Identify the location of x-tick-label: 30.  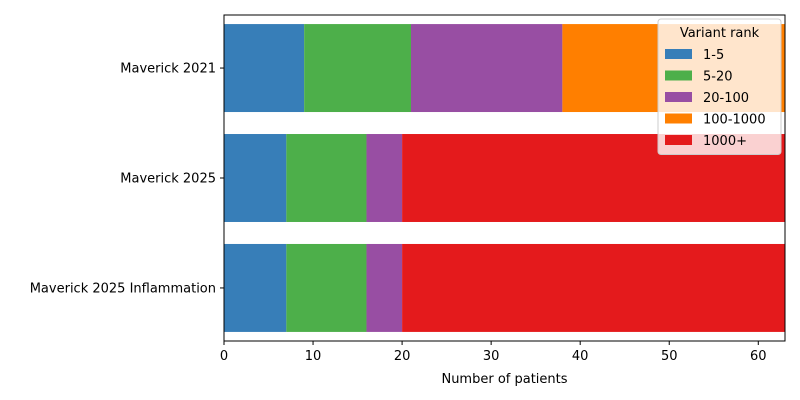
(491, 356).